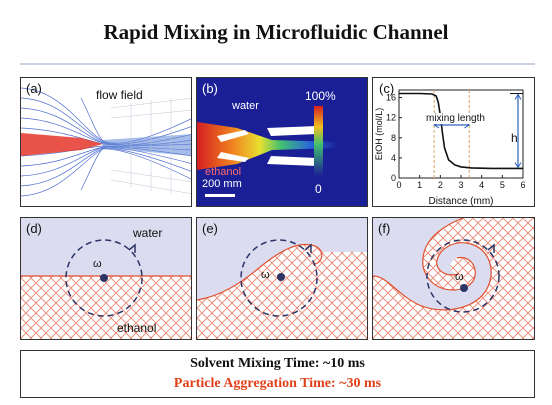 This screenshot has height=405, width=552. I want to click on vortex-f-diagram, so click(453, 278).